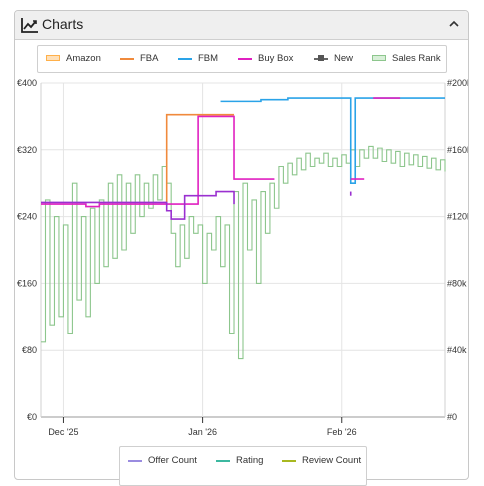 Image resolution: width=484 pixels, height=486 pixels. What do you see at coordinates (27, 150) in the screenshot?
I see `y-left-tick-label: €320` at bounding box center [27, 150].